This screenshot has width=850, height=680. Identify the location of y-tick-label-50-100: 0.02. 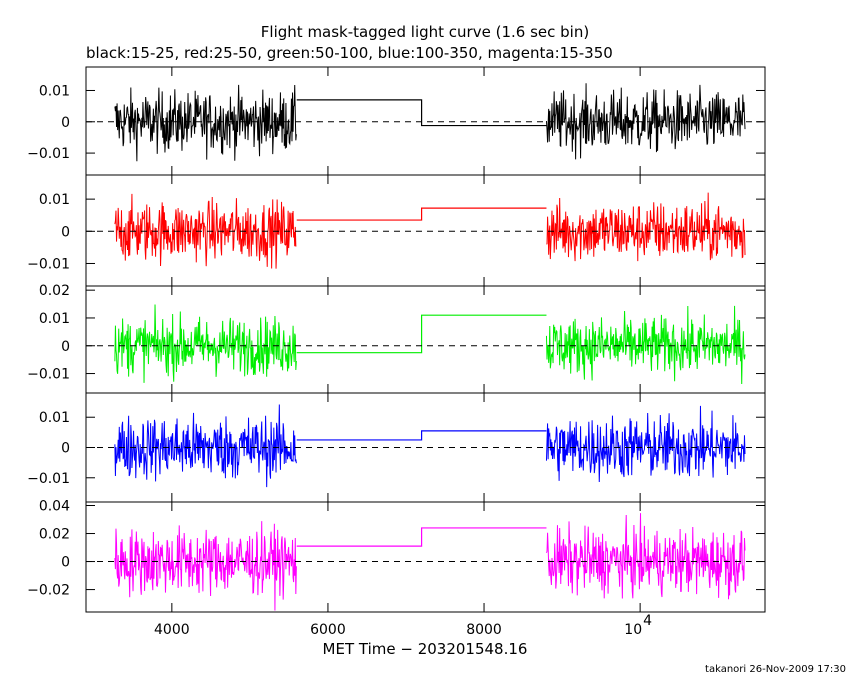
(54, 291).